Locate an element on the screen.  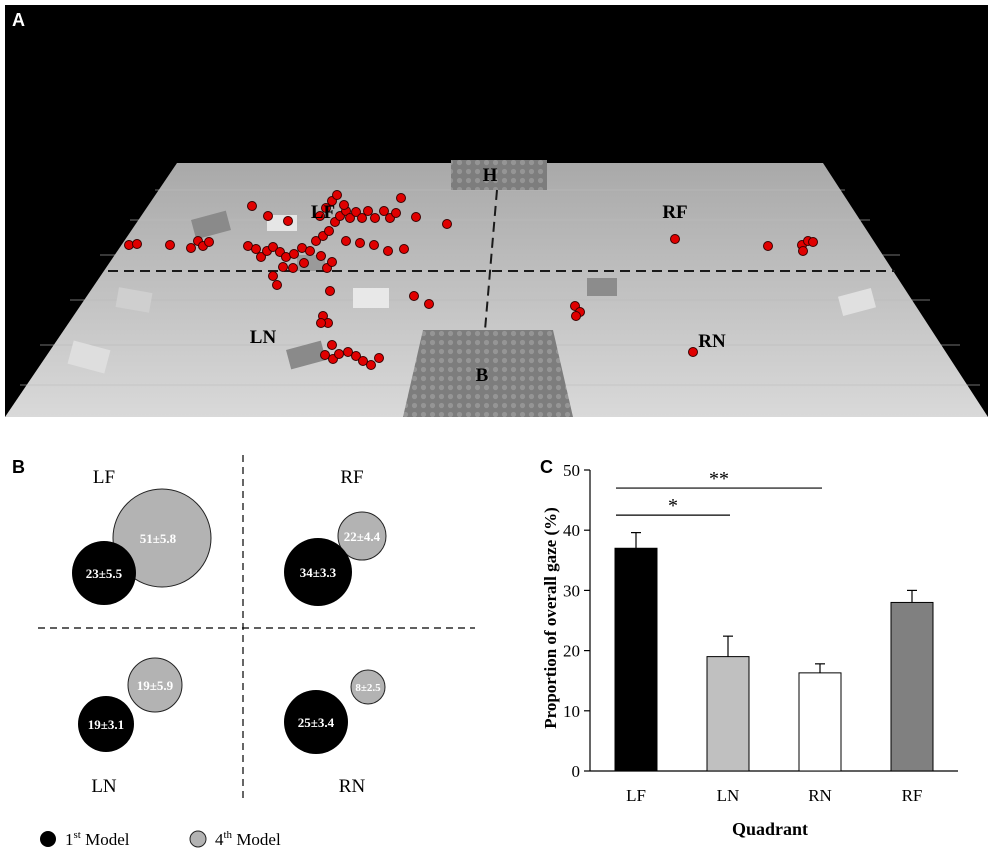
x-tick-label: LF is located at coordinates (636, 795).